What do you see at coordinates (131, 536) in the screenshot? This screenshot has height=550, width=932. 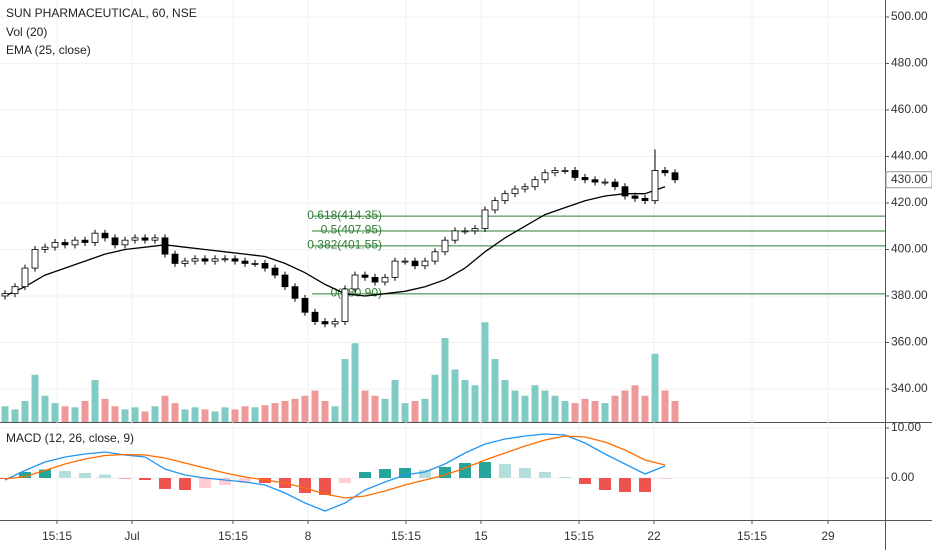 I see `x-tick-label: Jul` at bounding box center [131, 536].